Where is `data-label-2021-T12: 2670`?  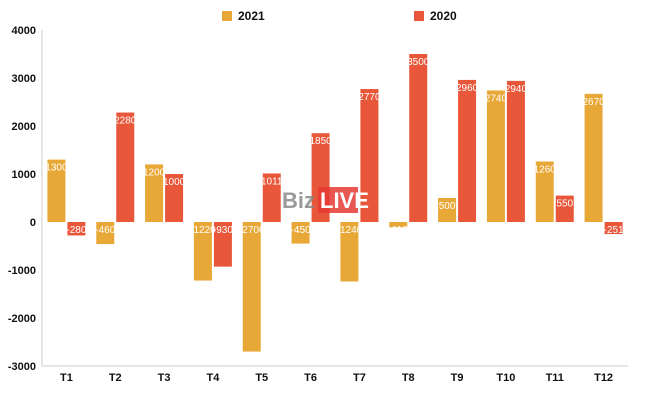
data-label-2021-T12: 2670 is located at coordinates (593, 102).